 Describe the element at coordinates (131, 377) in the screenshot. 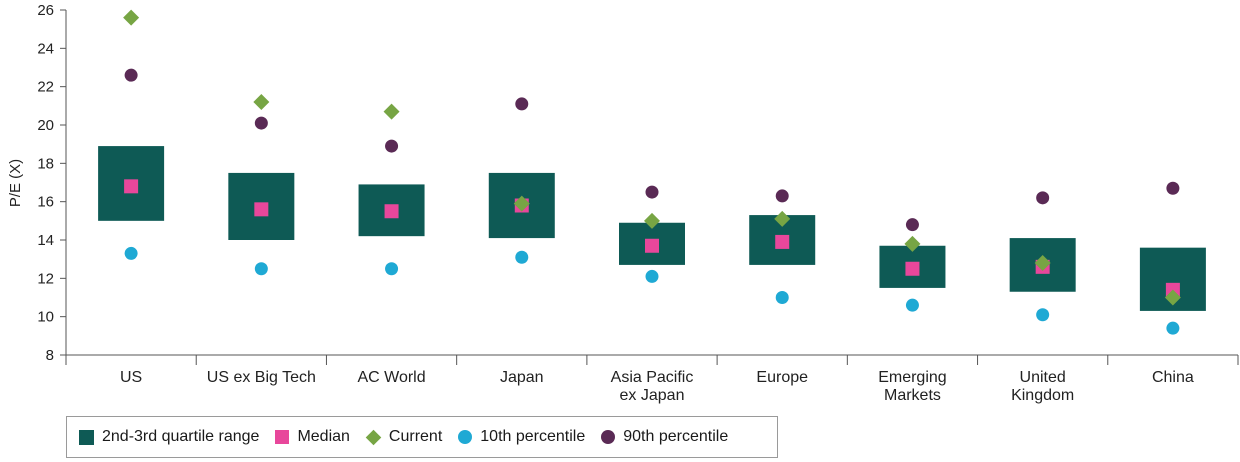

I see `x-tick-label: US` at that location.